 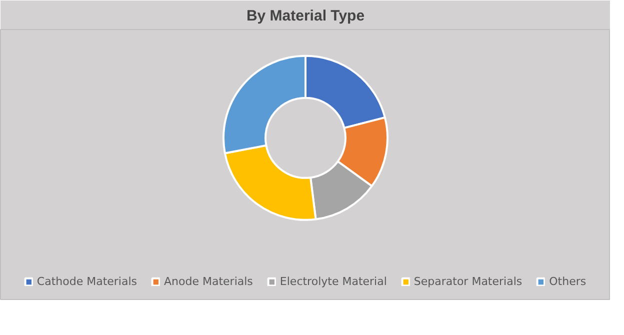 I want to click on legend-label: Electrolyte Material, so click(x=333, y=281).